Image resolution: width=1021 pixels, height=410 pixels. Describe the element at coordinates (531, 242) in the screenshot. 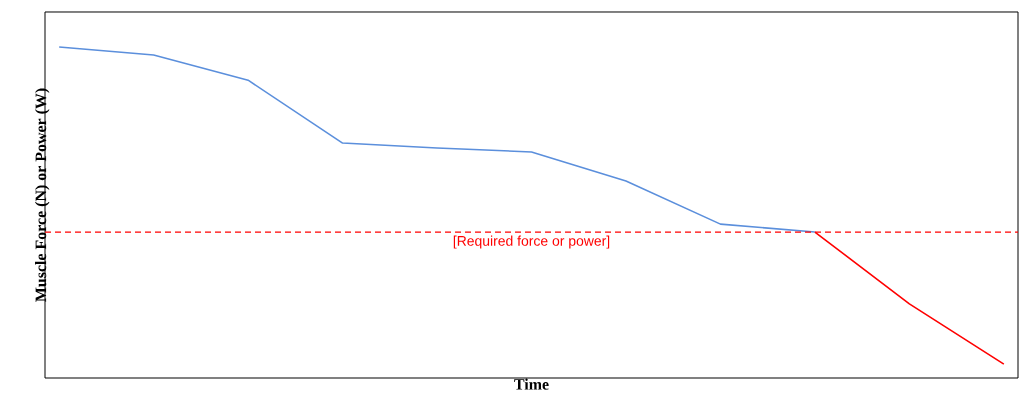

I see `ref-line-label: [Required force or power]` at that location.